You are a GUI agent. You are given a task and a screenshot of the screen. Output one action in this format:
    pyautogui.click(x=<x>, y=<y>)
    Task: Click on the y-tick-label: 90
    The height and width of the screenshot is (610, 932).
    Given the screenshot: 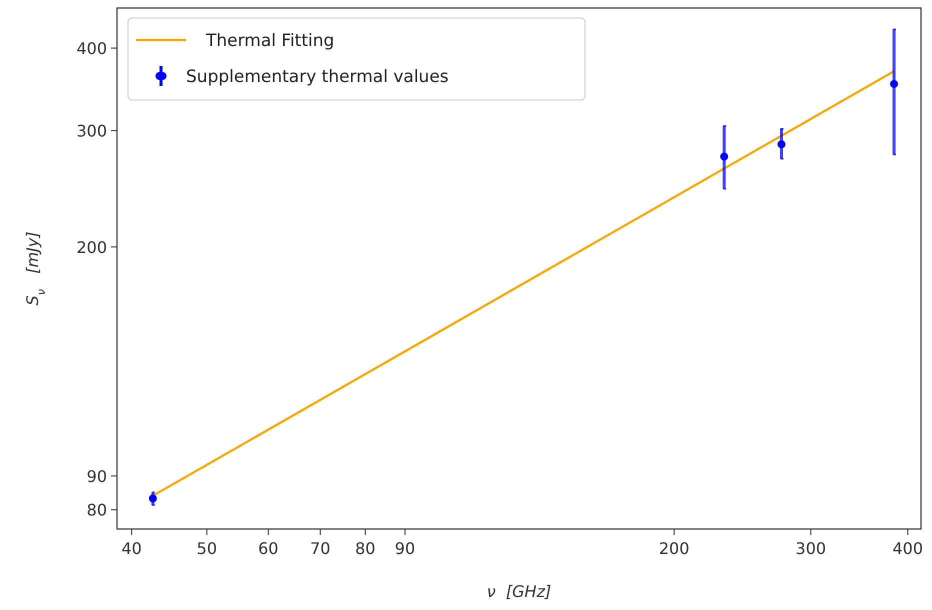 What is the action you would take?
    pyautogui.click(x=96, y=476)
    